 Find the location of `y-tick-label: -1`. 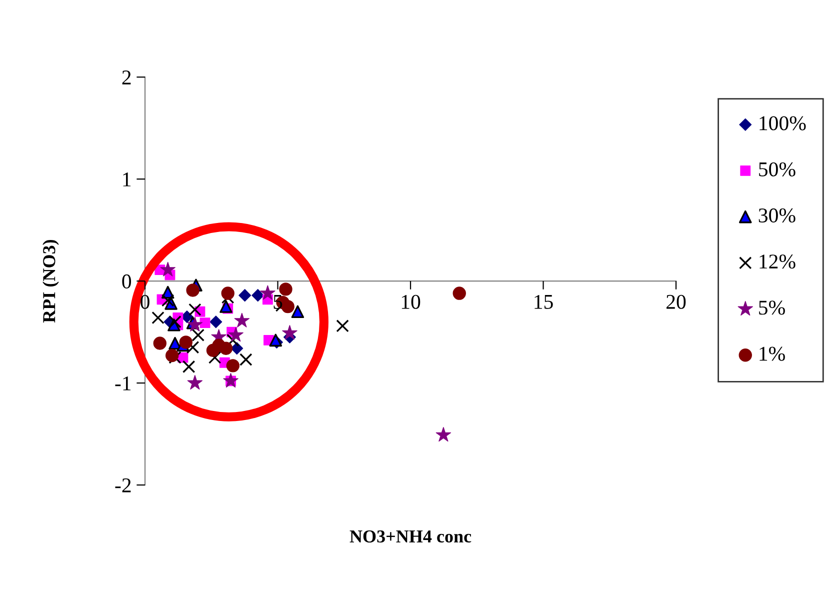

y-tick-label: -1 is located at coordinates (123, 383).